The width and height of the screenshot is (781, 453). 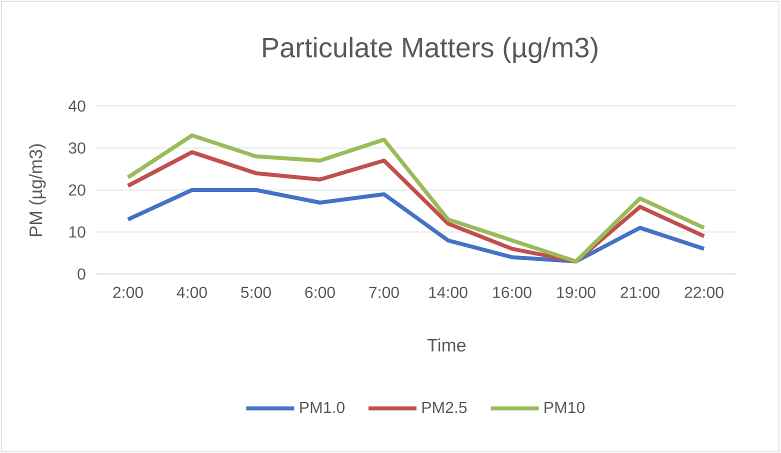 I want to click on x-tick-label: 7:00, so click(x=384, y=292).